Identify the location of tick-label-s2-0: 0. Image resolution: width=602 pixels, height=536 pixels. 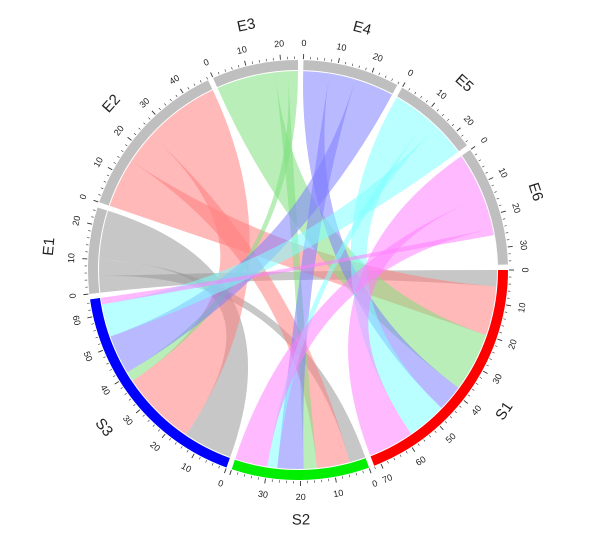
(375, 483).